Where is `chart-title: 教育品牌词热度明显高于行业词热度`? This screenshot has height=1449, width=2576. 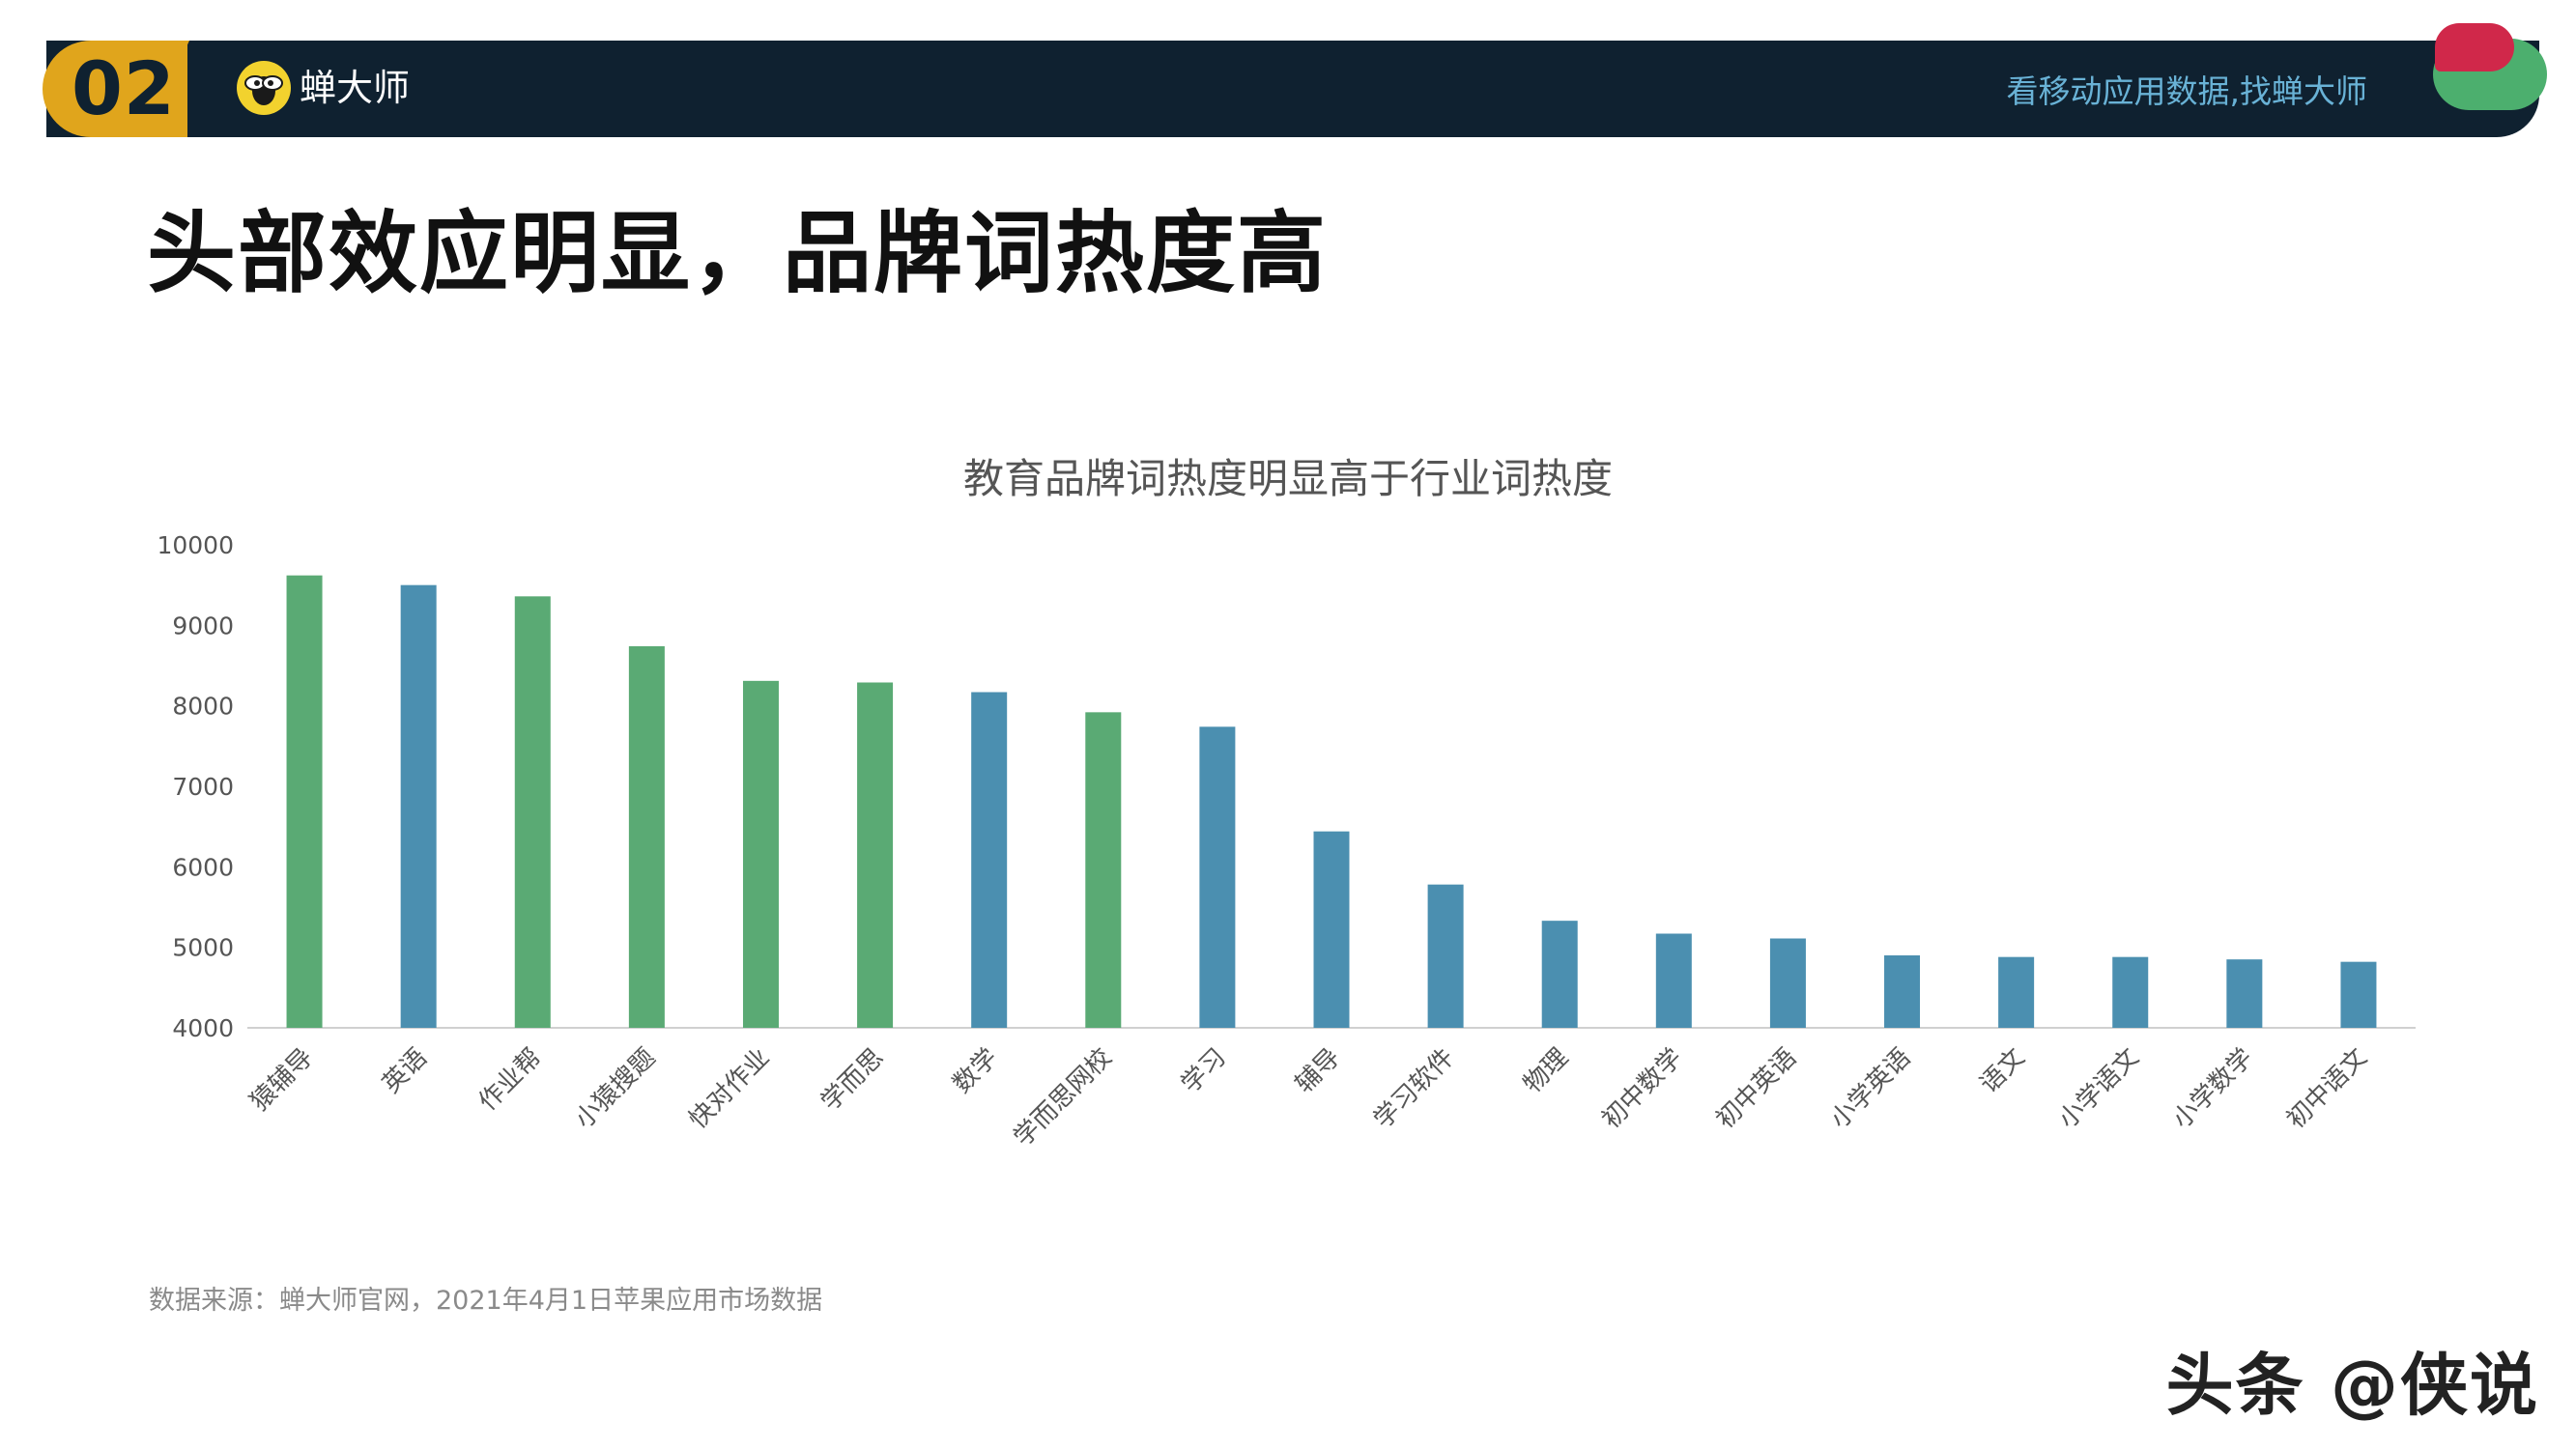 chart-title: 教育品牌词热度明显高于行业词热度 is located at coordinates (1288, 478).